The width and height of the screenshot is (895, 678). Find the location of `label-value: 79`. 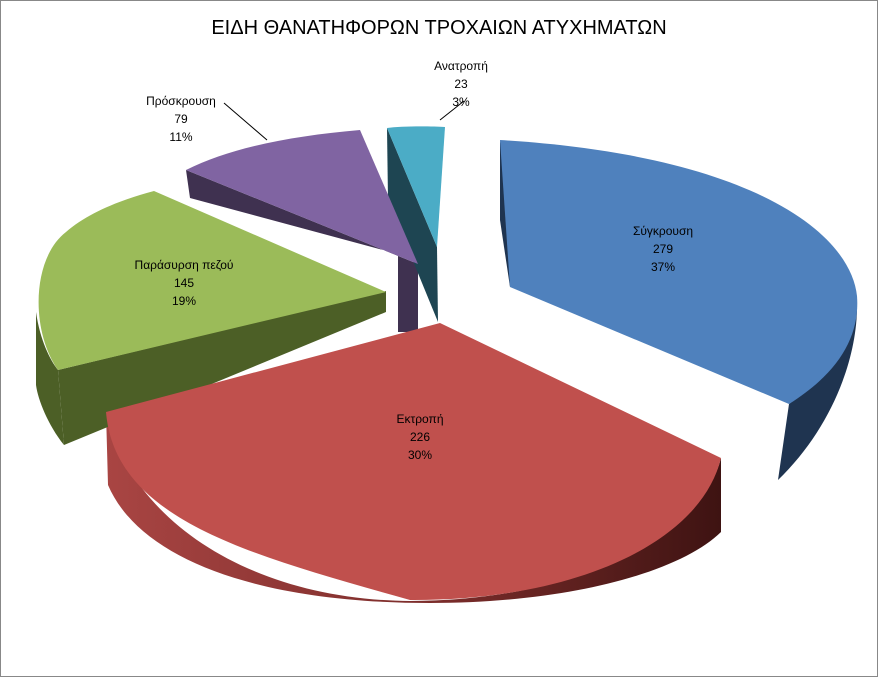

label-value: 79 is located at coordinates (181, 119).